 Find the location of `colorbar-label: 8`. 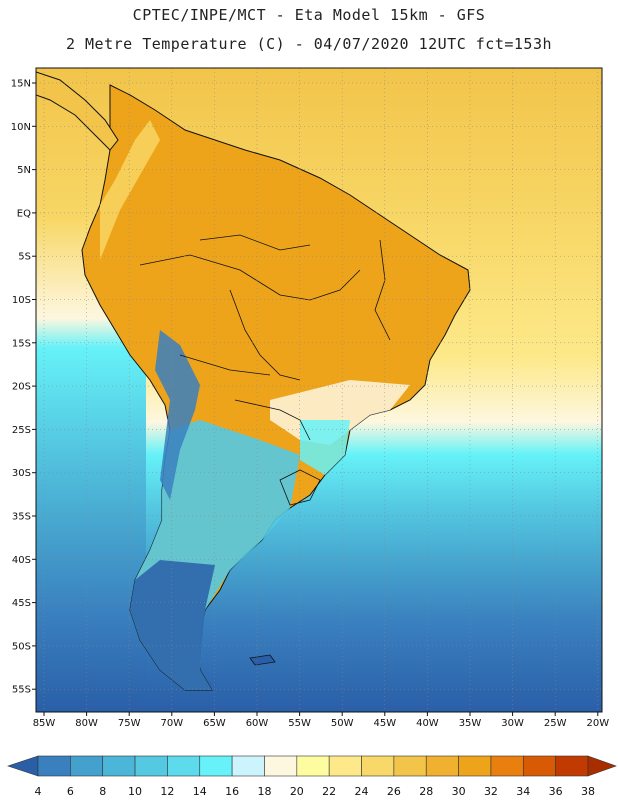

colorbar-label: 8 is located at coordinates (102, 791).